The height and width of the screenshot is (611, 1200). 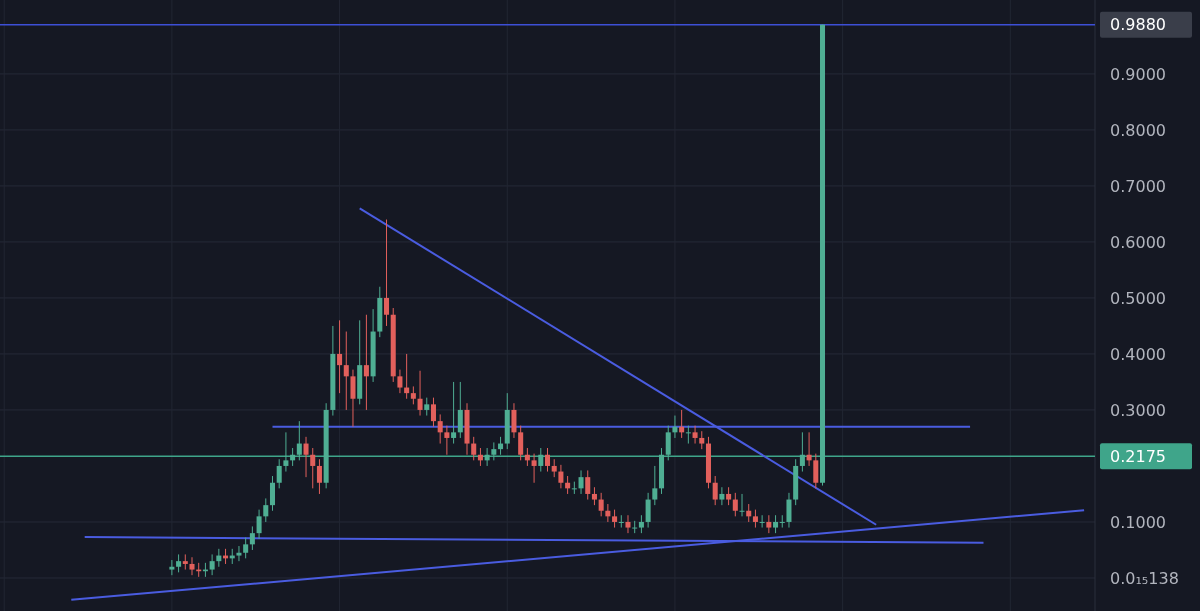 I want to click on y-tick-label: 0.4000, so click(x=1138, y=354).